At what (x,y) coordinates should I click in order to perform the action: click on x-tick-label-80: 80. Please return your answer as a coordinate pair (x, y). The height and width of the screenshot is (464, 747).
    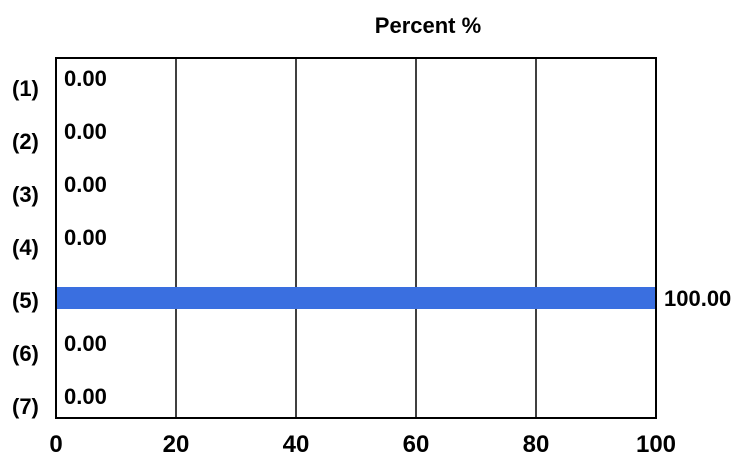
    Looking at the image, I should click on (536, 444).